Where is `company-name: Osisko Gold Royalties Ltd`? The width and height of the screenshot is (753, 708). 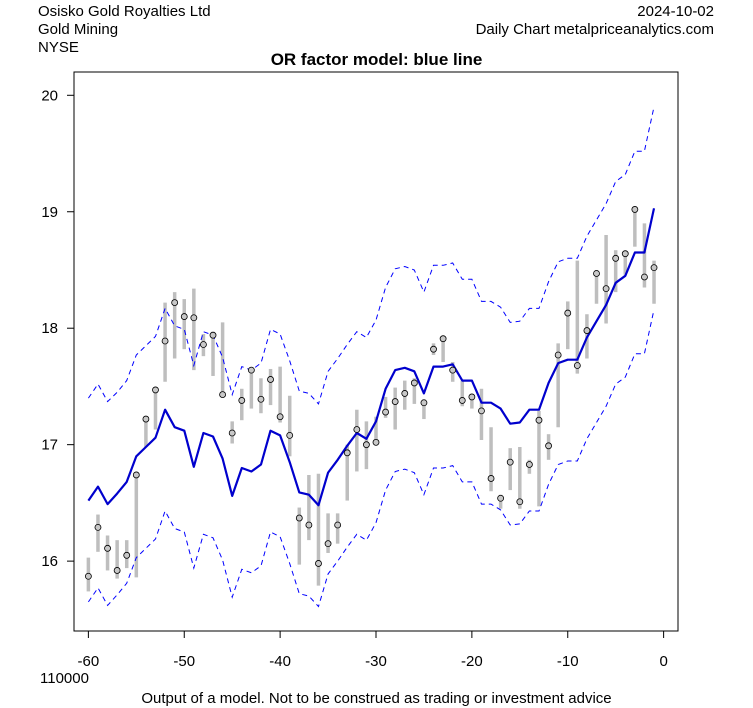
company-name: Osisko Gold Royalties Ltd is located at coordinates (124, 11).